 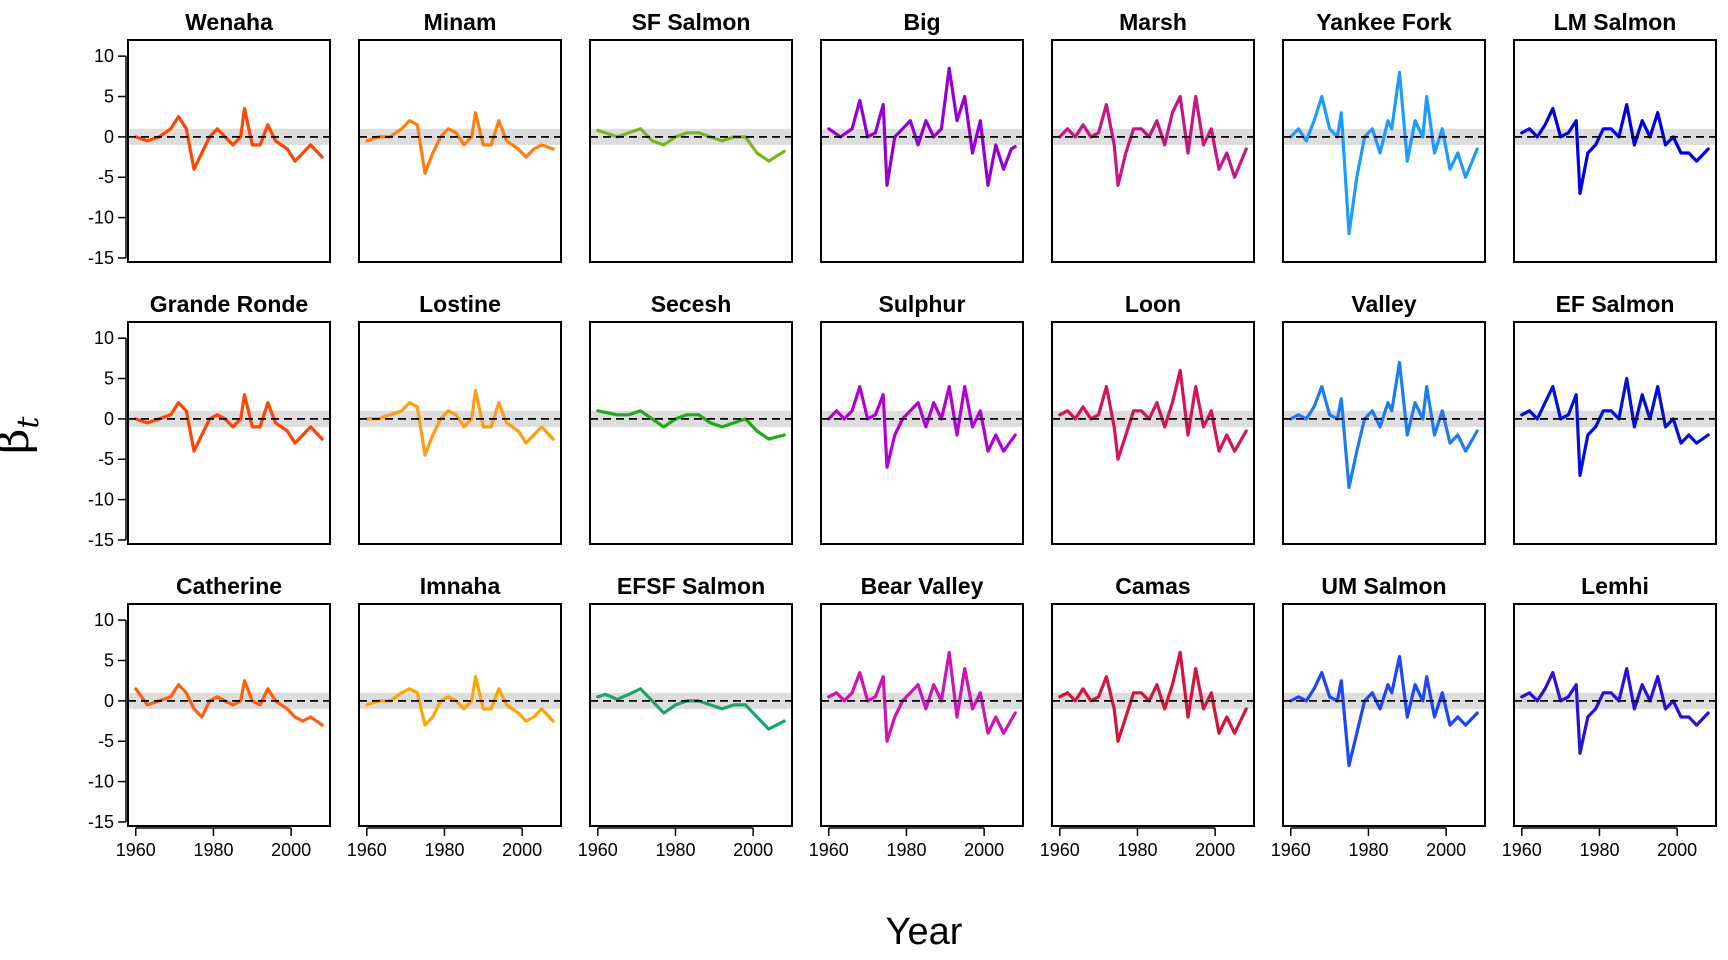 I want to click on panel-title: Big, so click(x=921, y=22).